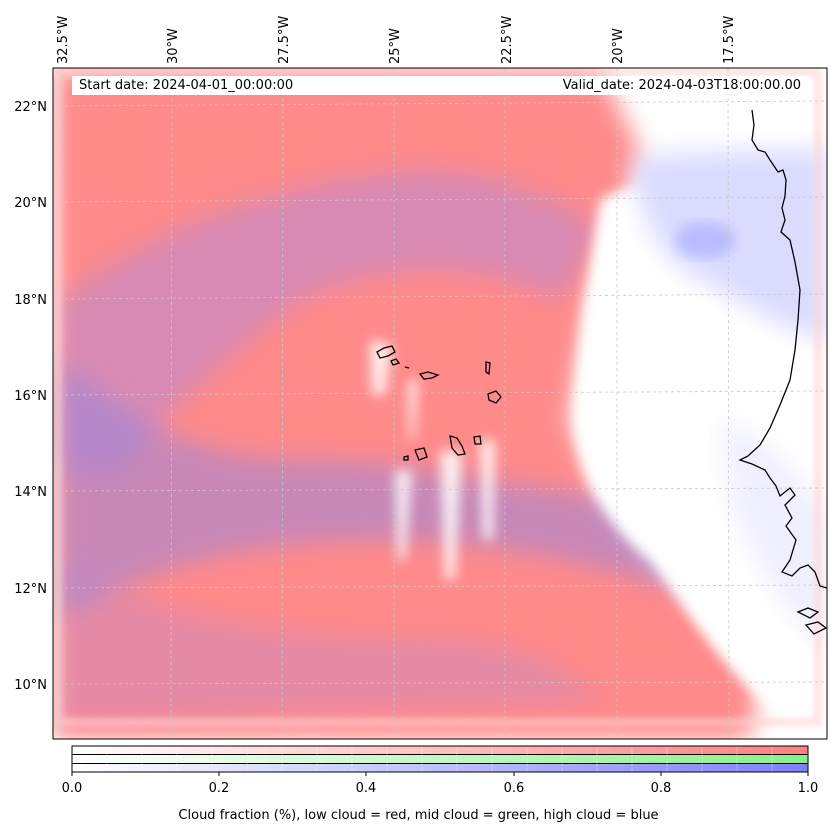 The width and height of the screenshot is (837, 836). What do you see at coordinates (219, 788) in the screenshot?
I see `colorbar-tick-label: 0.2` at bounding box center [219, 788].